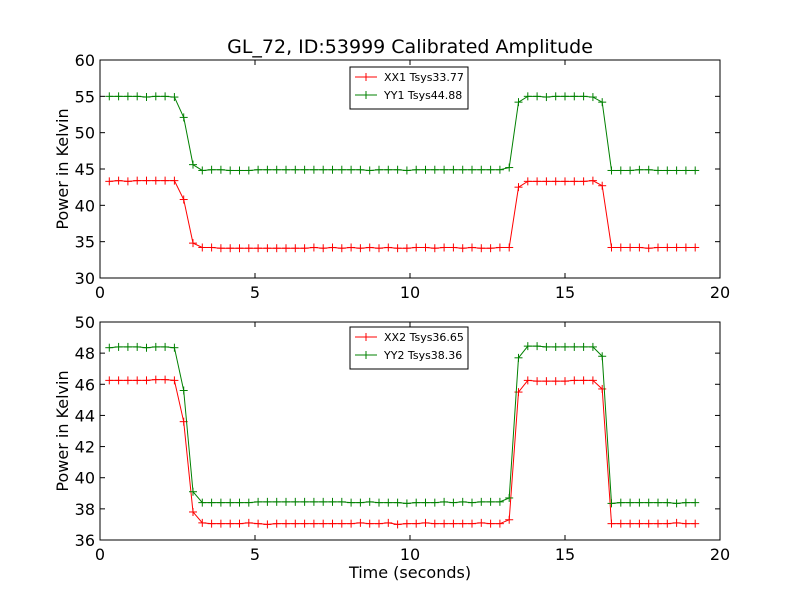  I want to click on bottom-legend-label: XX2 Tsys36.65, so click(424, 337).